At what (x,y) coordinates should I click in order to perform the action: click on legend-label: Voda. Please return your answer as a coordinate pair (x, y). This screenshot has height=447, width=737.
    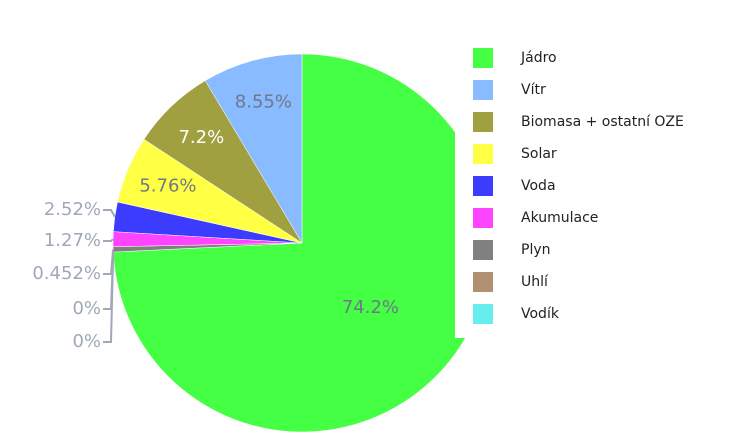
    Looking at the image, I should click on (538, 186).